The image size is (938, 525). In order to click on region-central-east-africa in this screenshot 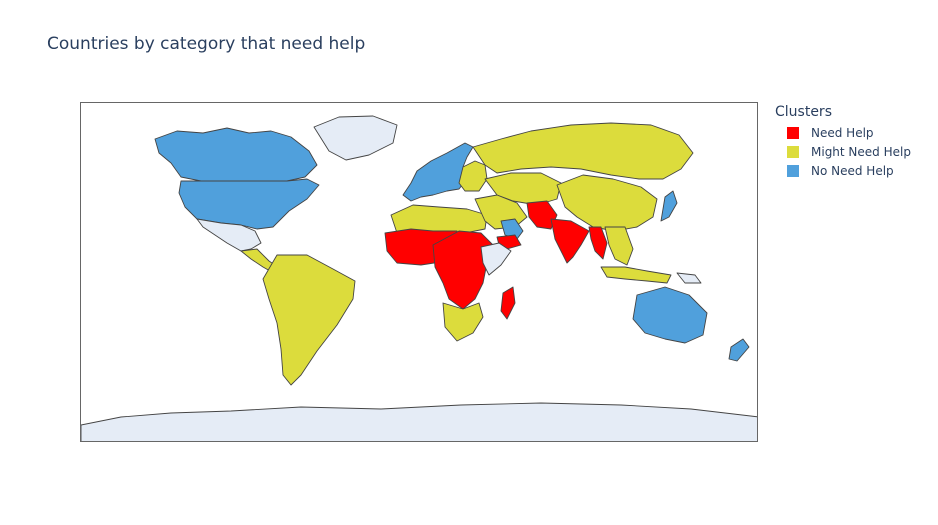, I will do `click(463, 270)`.